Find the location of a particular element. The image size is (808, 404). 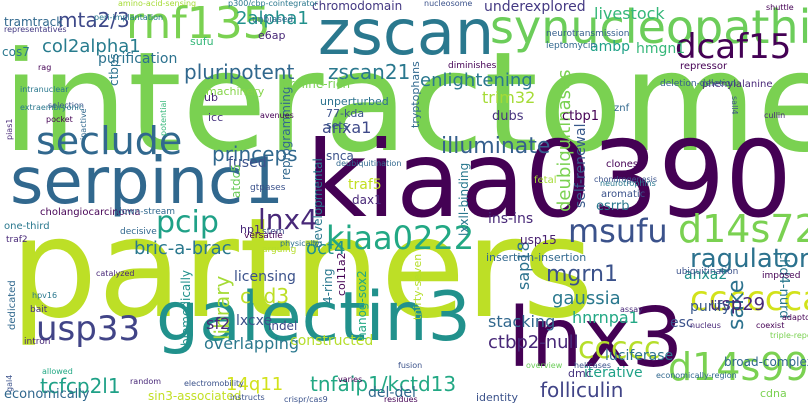

word-cholangiocarcinoma: deubiquitination is located at coordinates (368, 164).